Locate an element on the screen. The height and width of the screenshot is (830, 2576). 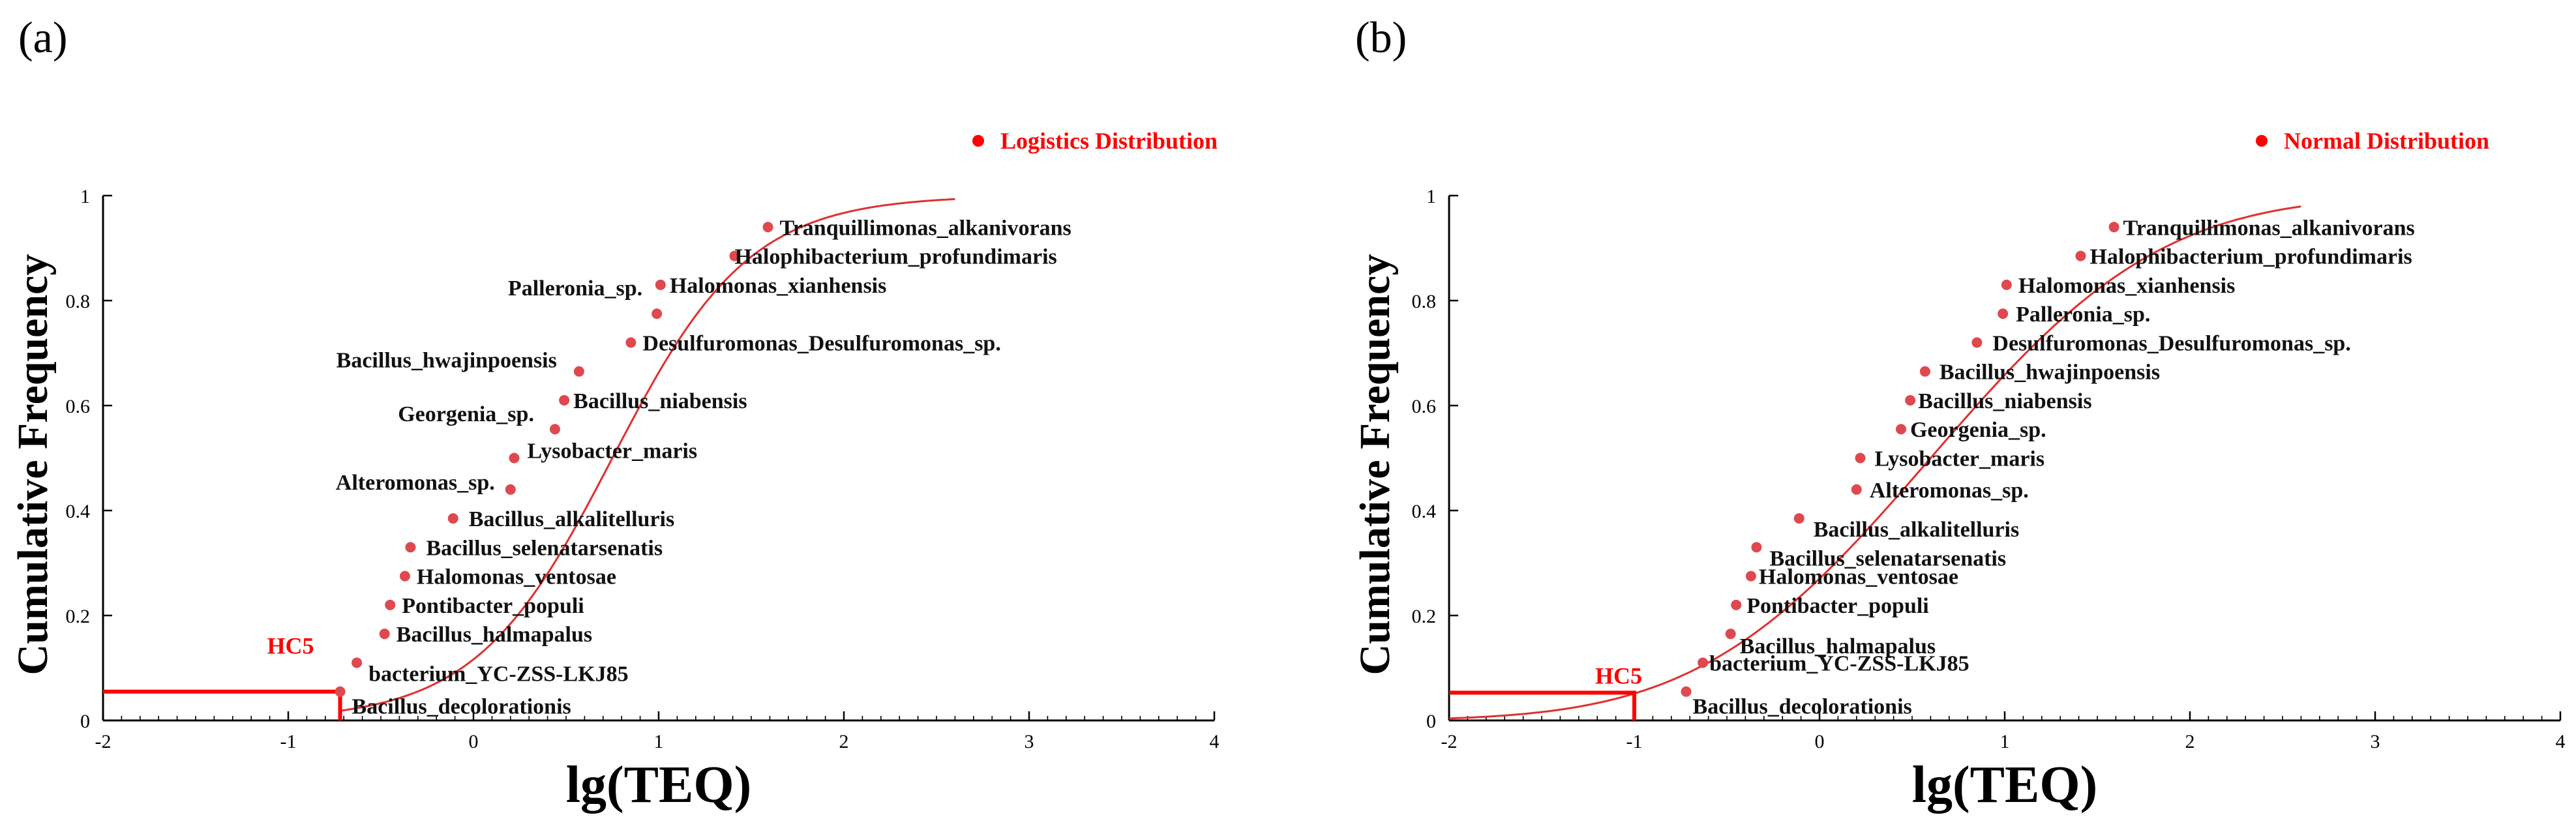
y-tick-label: 0.6 is located at coordinates (1424, 406).